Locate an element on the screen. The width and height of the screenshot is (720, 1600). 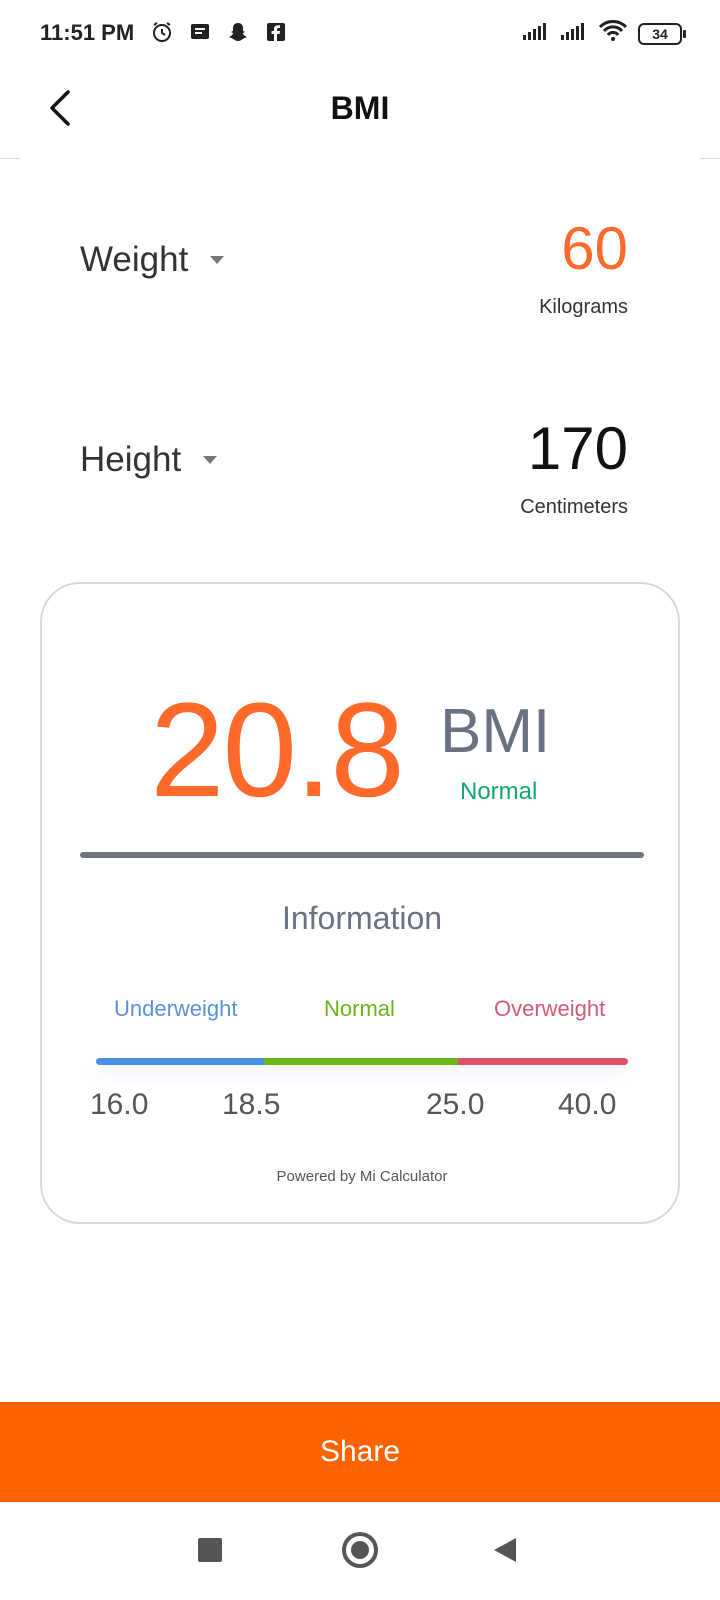
height-unit-dropdown: Height is located at coordinates (149, 460).